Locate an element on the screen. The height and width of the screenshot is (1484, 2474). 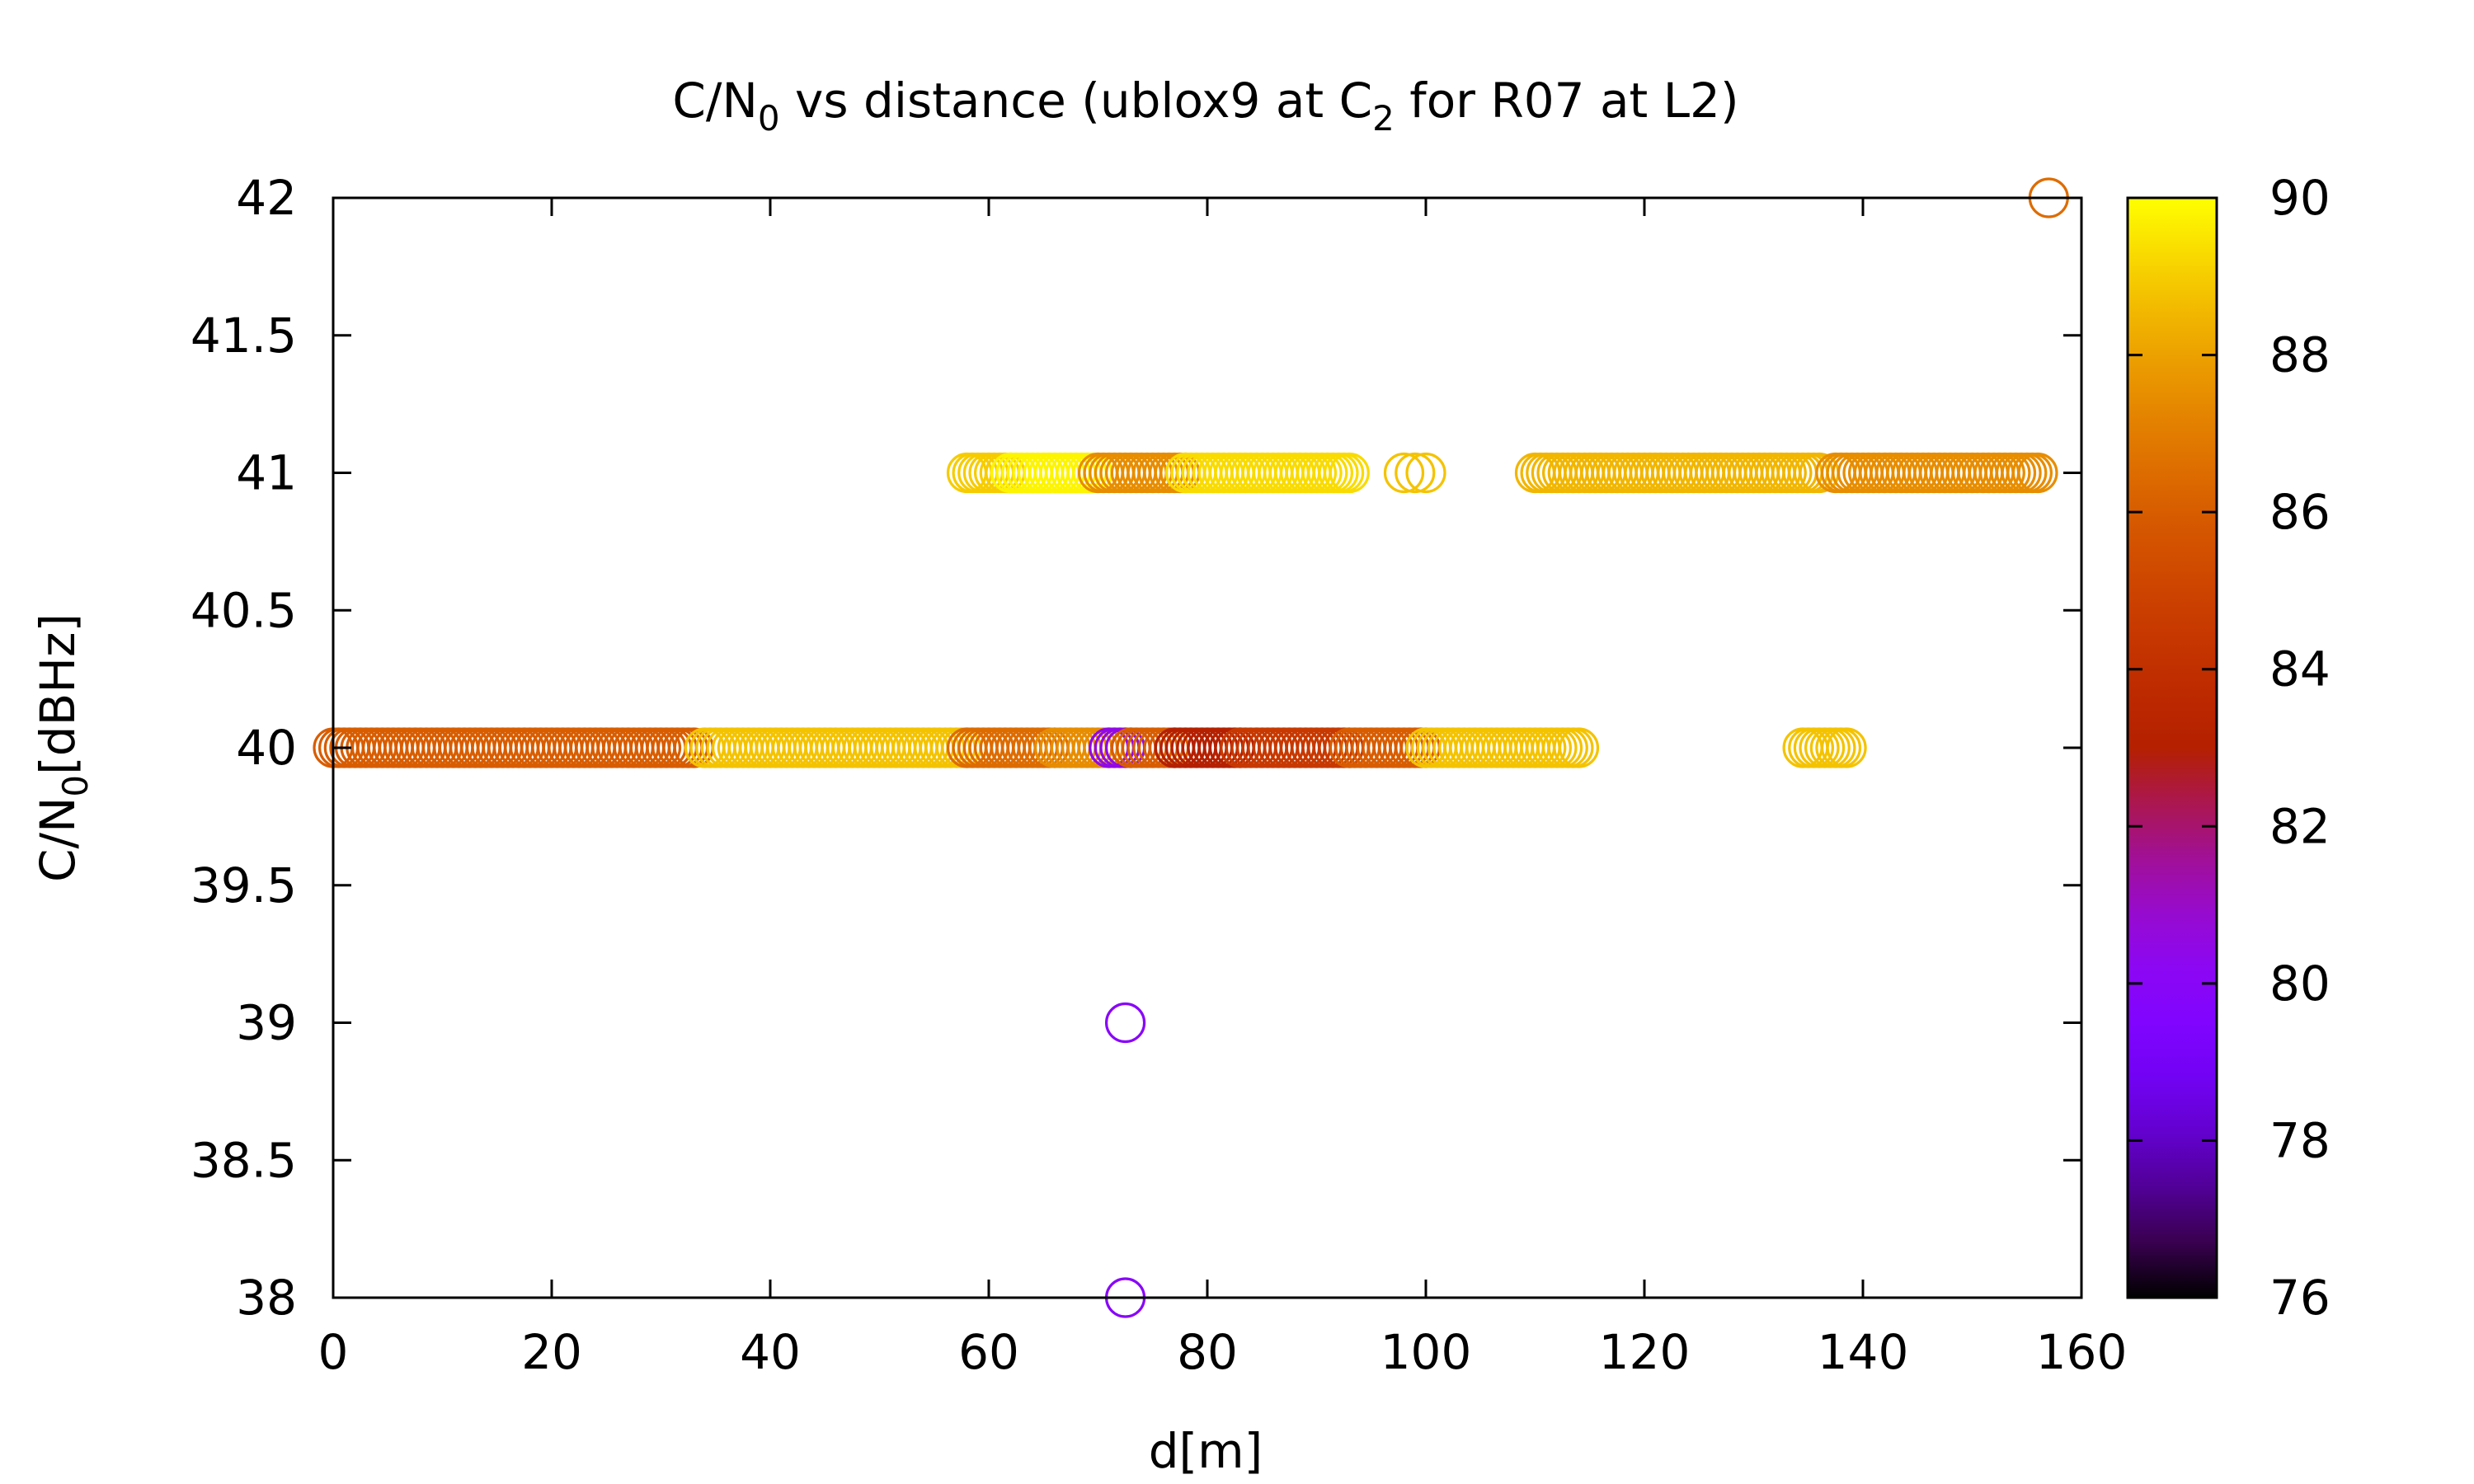
colorbar: 76 78 80 82 84 86 88 90 is located at coordinates (2228, 748).